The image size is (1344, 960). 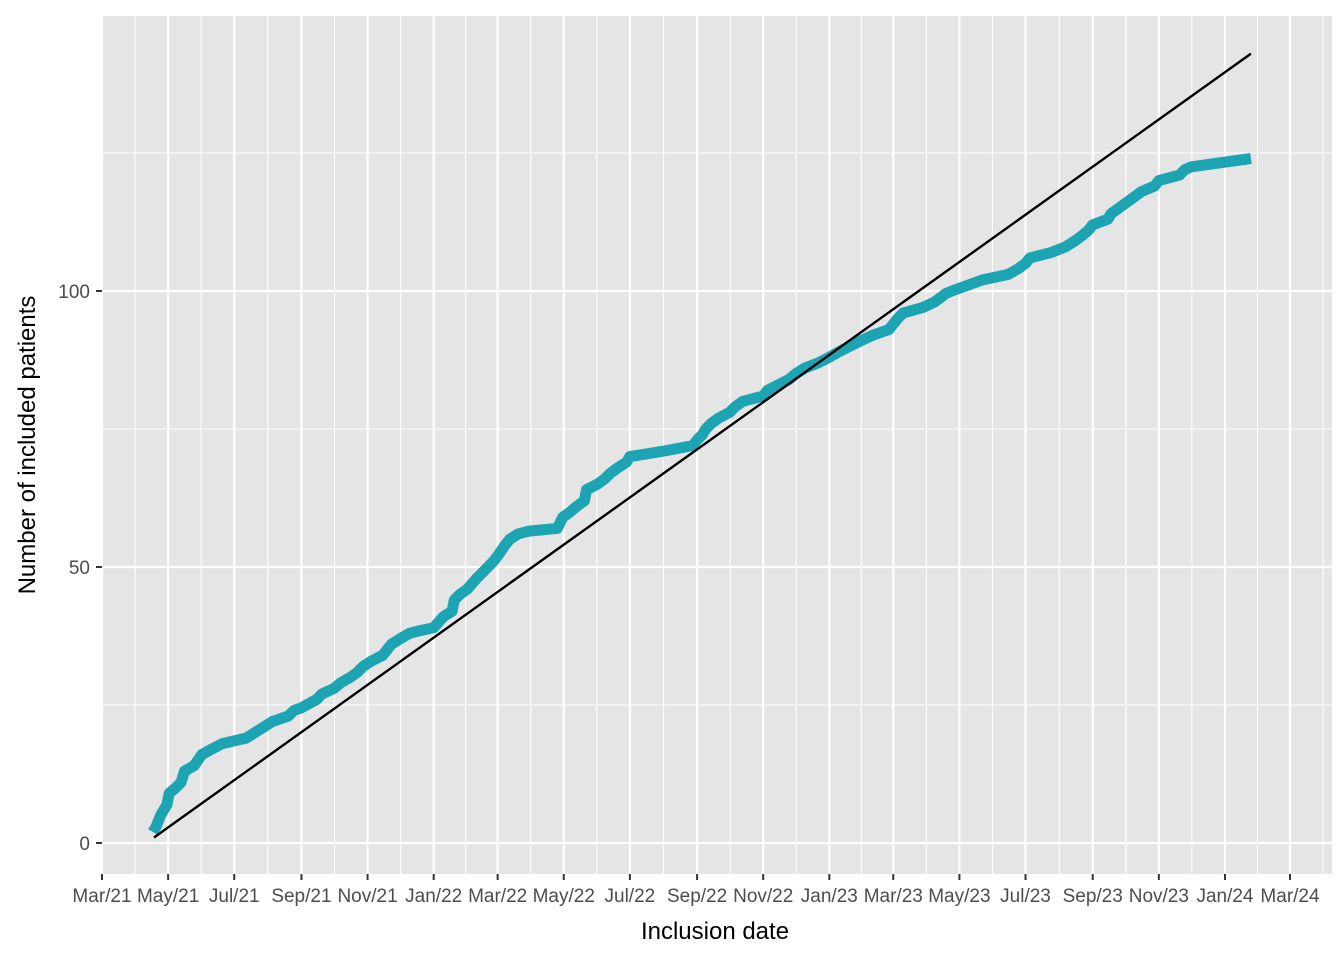 I want to click on x-tick-label: Jul/22, so click(x=630, y=896).